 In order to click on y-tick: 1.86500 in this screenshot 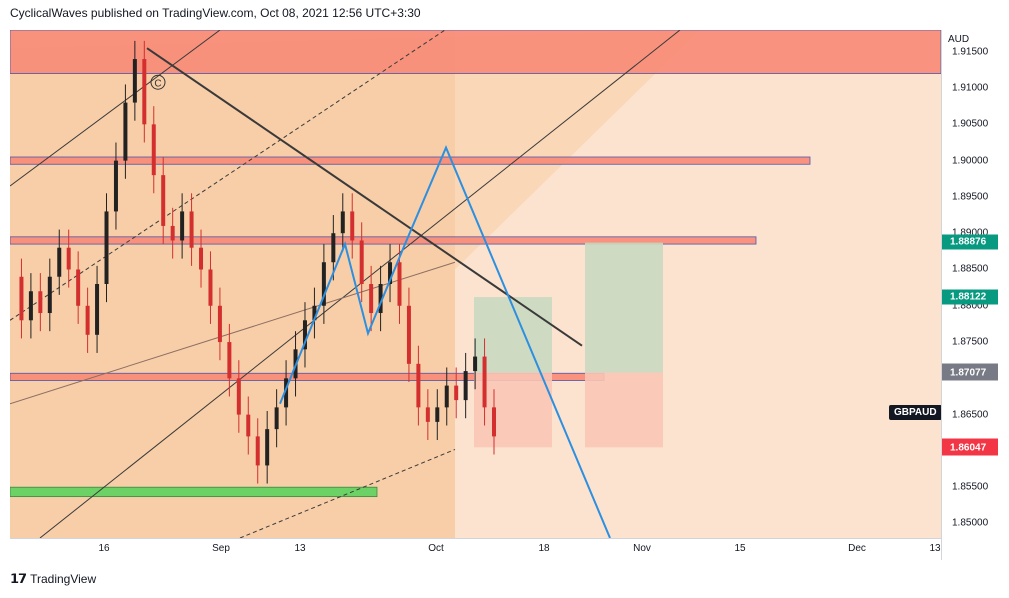, I will do `click(970, 415)`.